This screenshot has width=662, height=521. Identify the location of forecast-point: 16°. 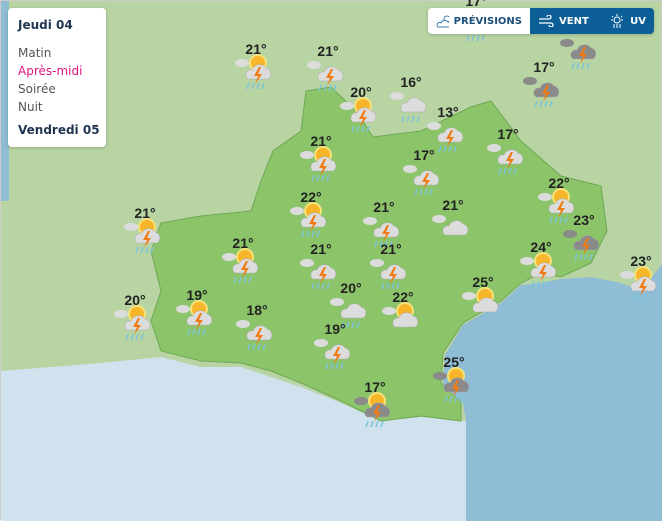
(411, 99).